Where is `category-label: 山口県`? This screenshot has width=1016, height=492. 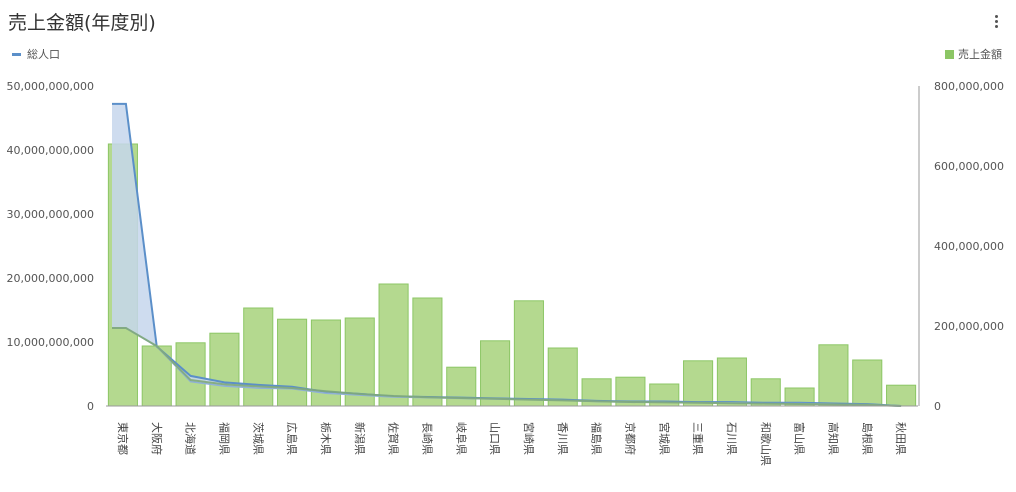
category-label: 山口県 is located at coordinates (494, 438).